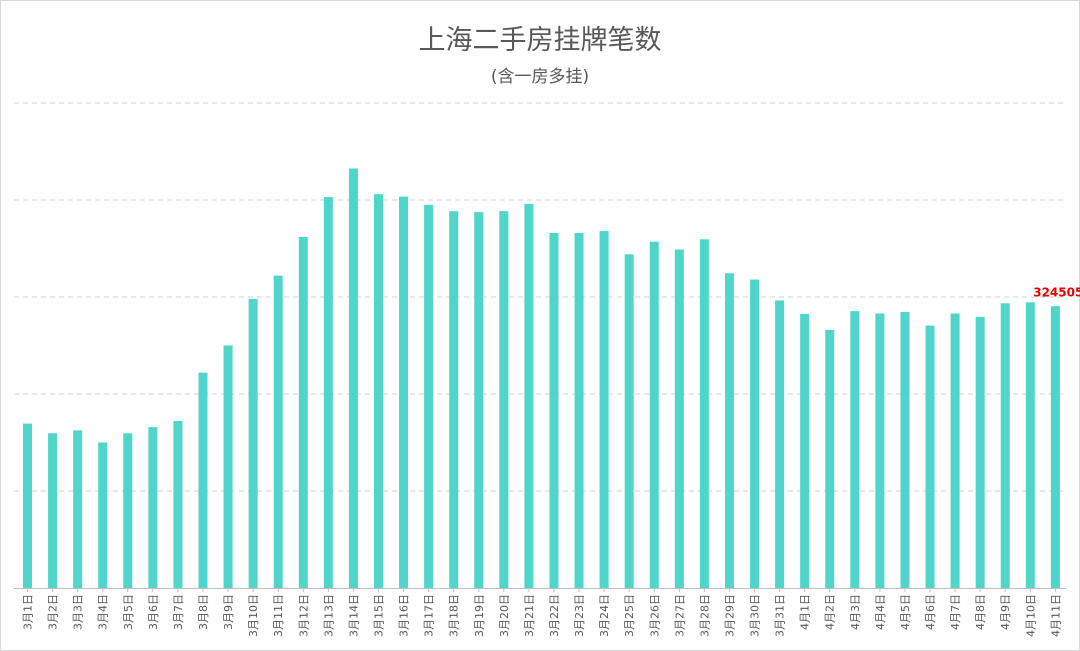 This screenshot has height=651, width=1080. Describe the element at coordinates (253, 615) in the screenshot. I see `x-tick-label: 3月10日` at that location.